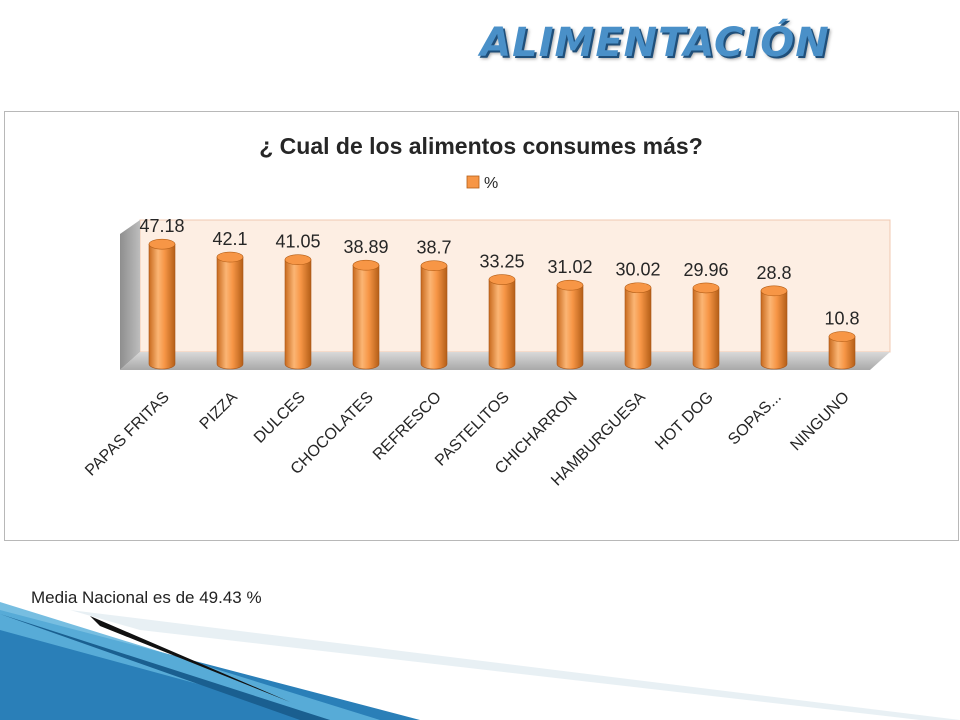 The width and height of the screenshot is (960, 720). What do you see at coordinates (491, 183) in the screenshot?
I see `legend-label: %` at bounding box center [491, 183].